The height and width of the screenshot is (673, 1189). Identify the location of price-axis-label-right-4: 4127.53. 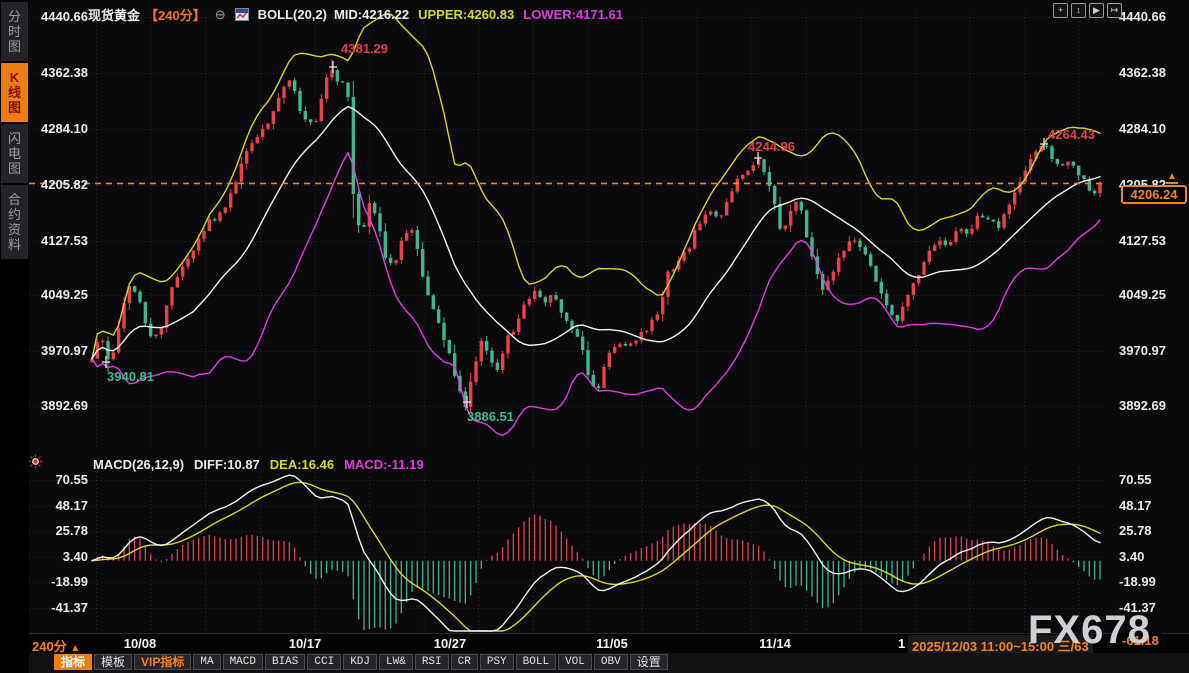
(1142, 240).